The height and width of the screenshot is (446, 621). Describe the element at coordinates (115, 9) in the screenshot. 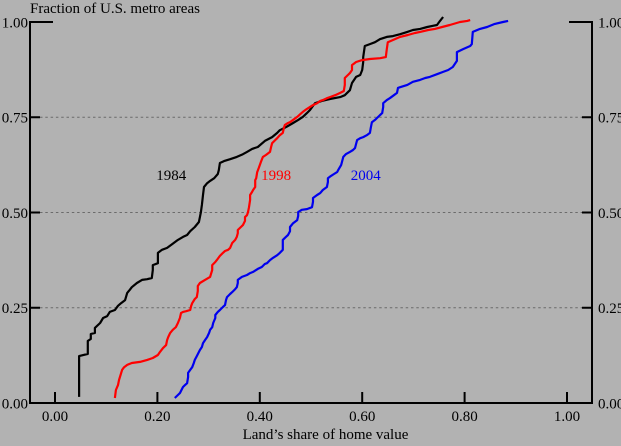

I see `chart-title: Fraction of U.S. metro areas` at that location.